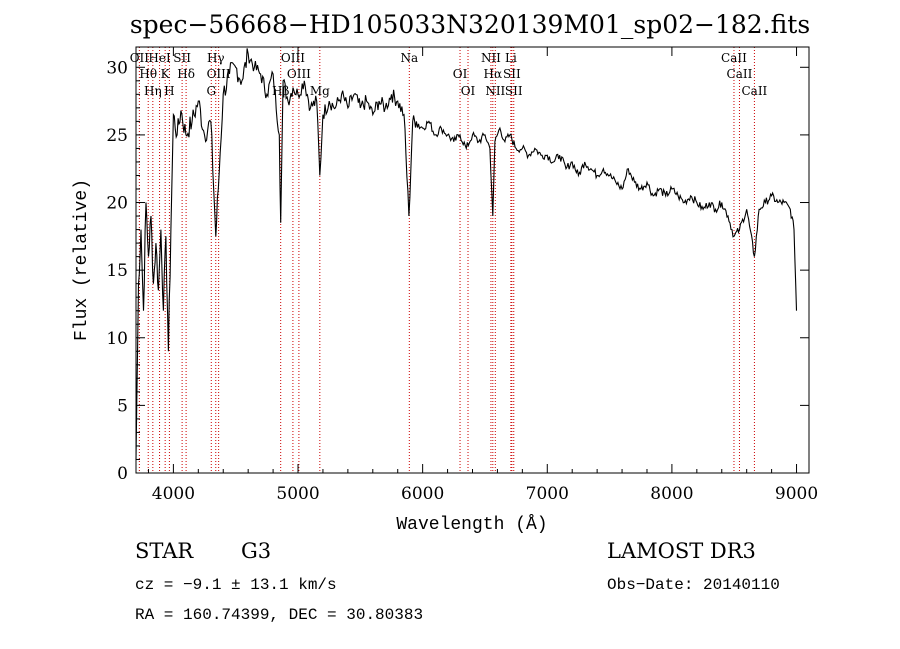 Image resolution: width=900 pixels, height=649 pixels. What do you see at coordinates (693, 585) in the screenshot?
I see `obs-date: Obs−Date: 20140110` at bounding box center [693, 585].